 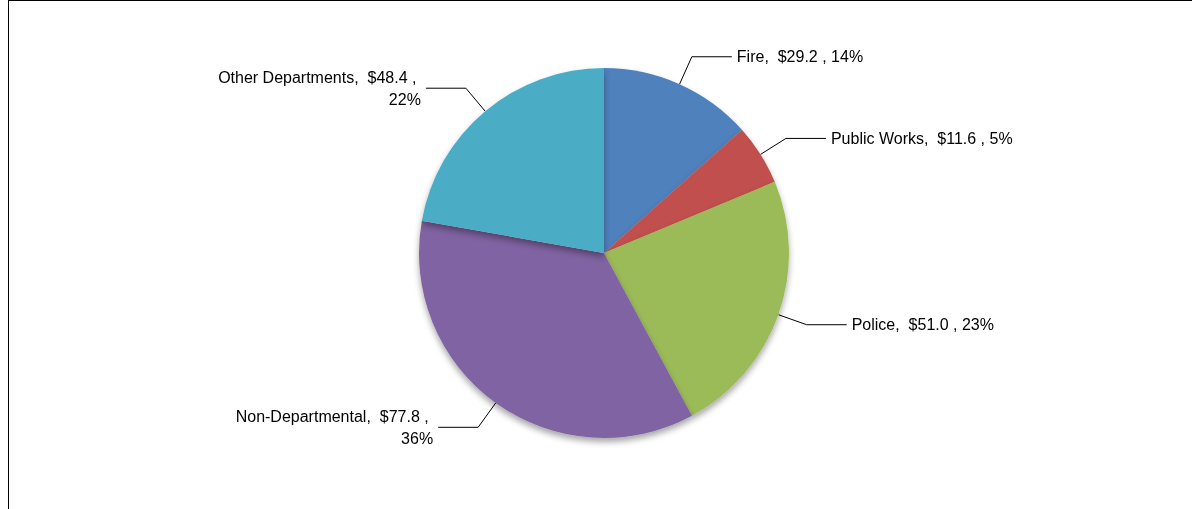 I want to click on slice-label: Police, $51.0 , 23%, so click(x=922, y=325).